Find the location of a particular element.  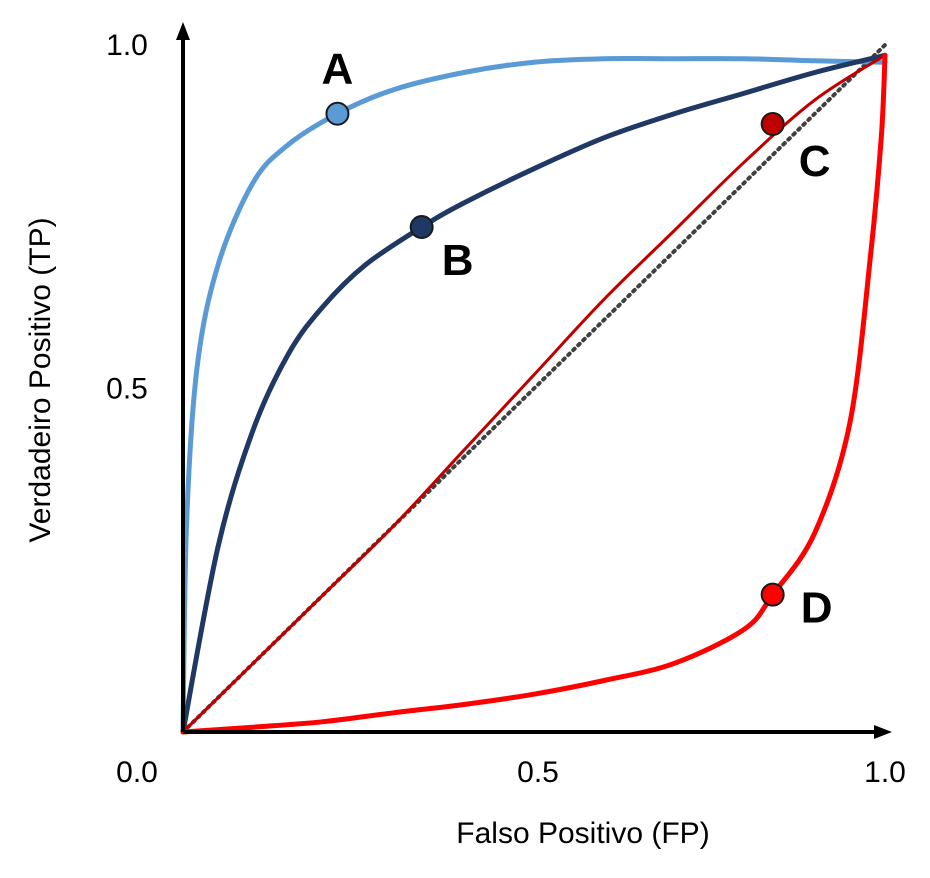

point-a-marker is located at coordinates (337, 113).